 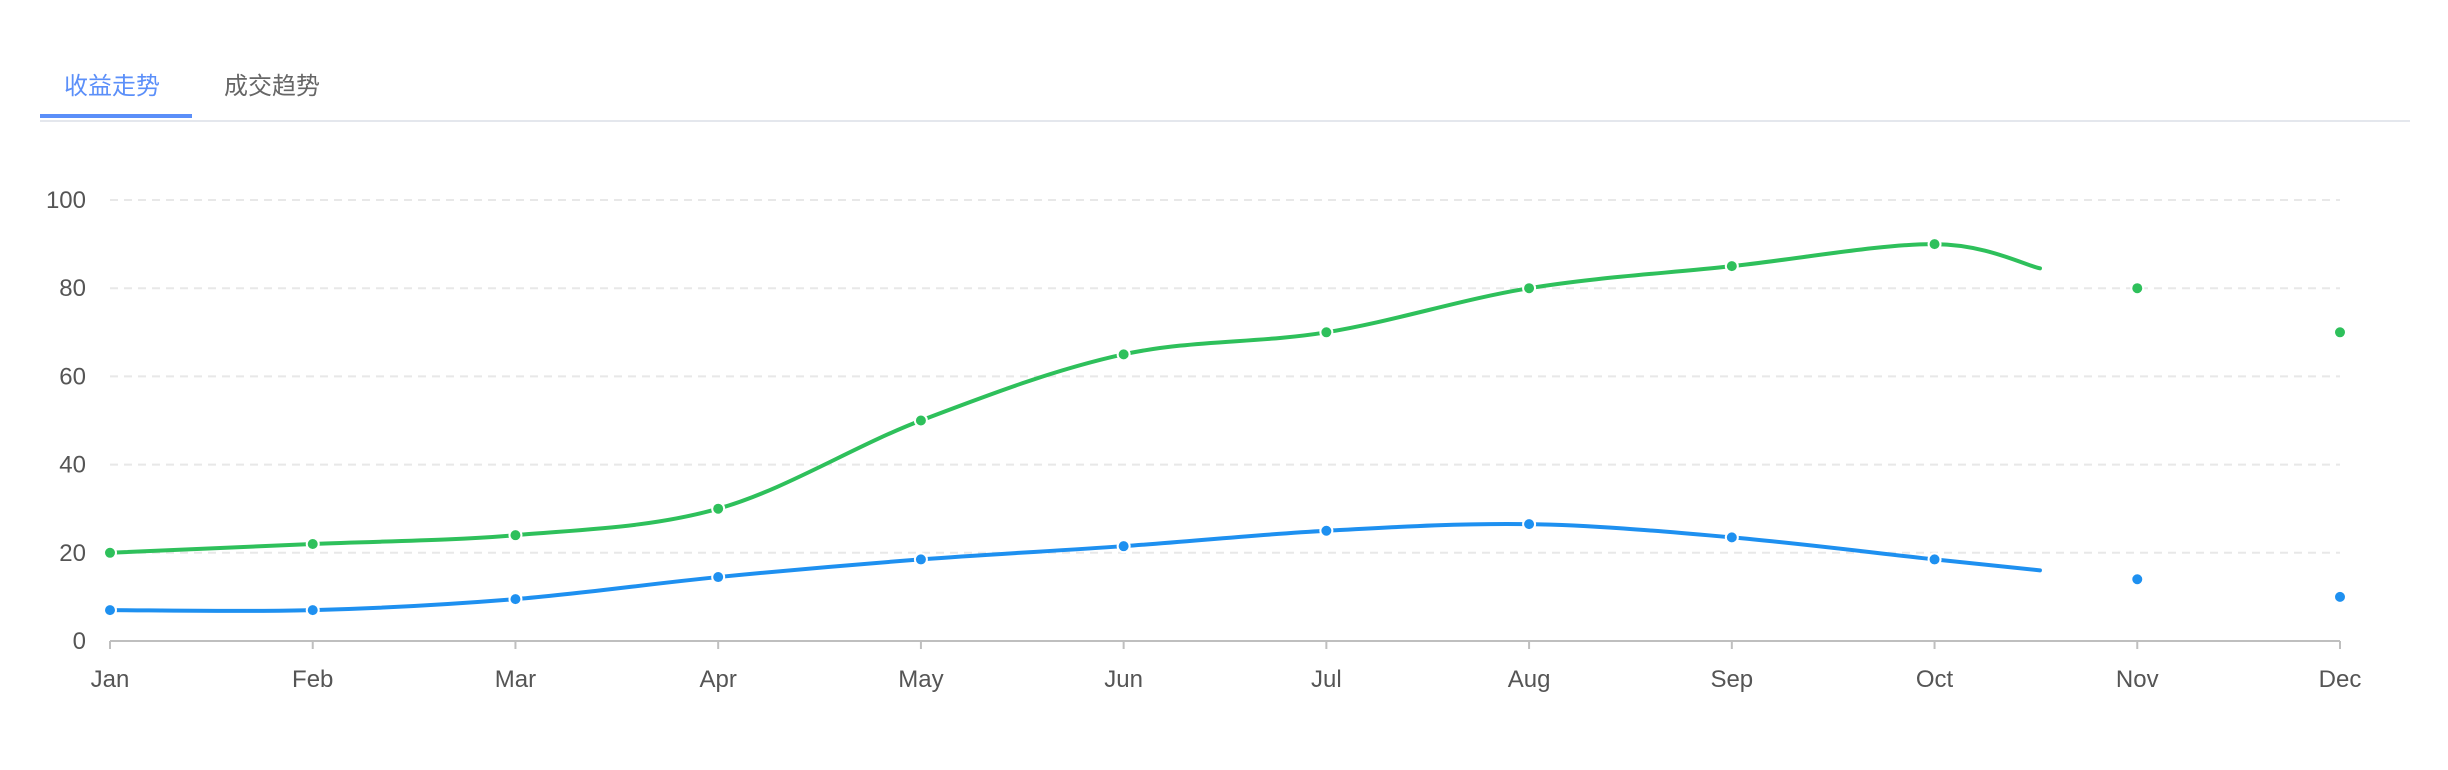 What do you see at coordinates (718, 679) in the screenshot?
I see `x-tick-label: Apr` at bounding box center [718, 679].